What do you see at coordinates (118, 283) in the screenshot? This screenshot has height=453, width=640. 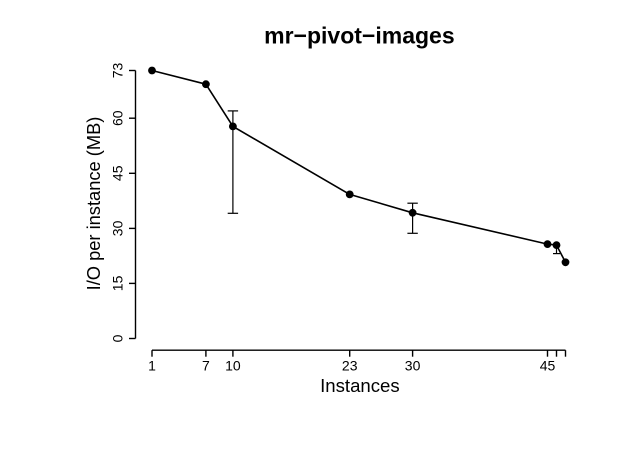 I see `svg-text: 15` at bounding box center [118, 283].